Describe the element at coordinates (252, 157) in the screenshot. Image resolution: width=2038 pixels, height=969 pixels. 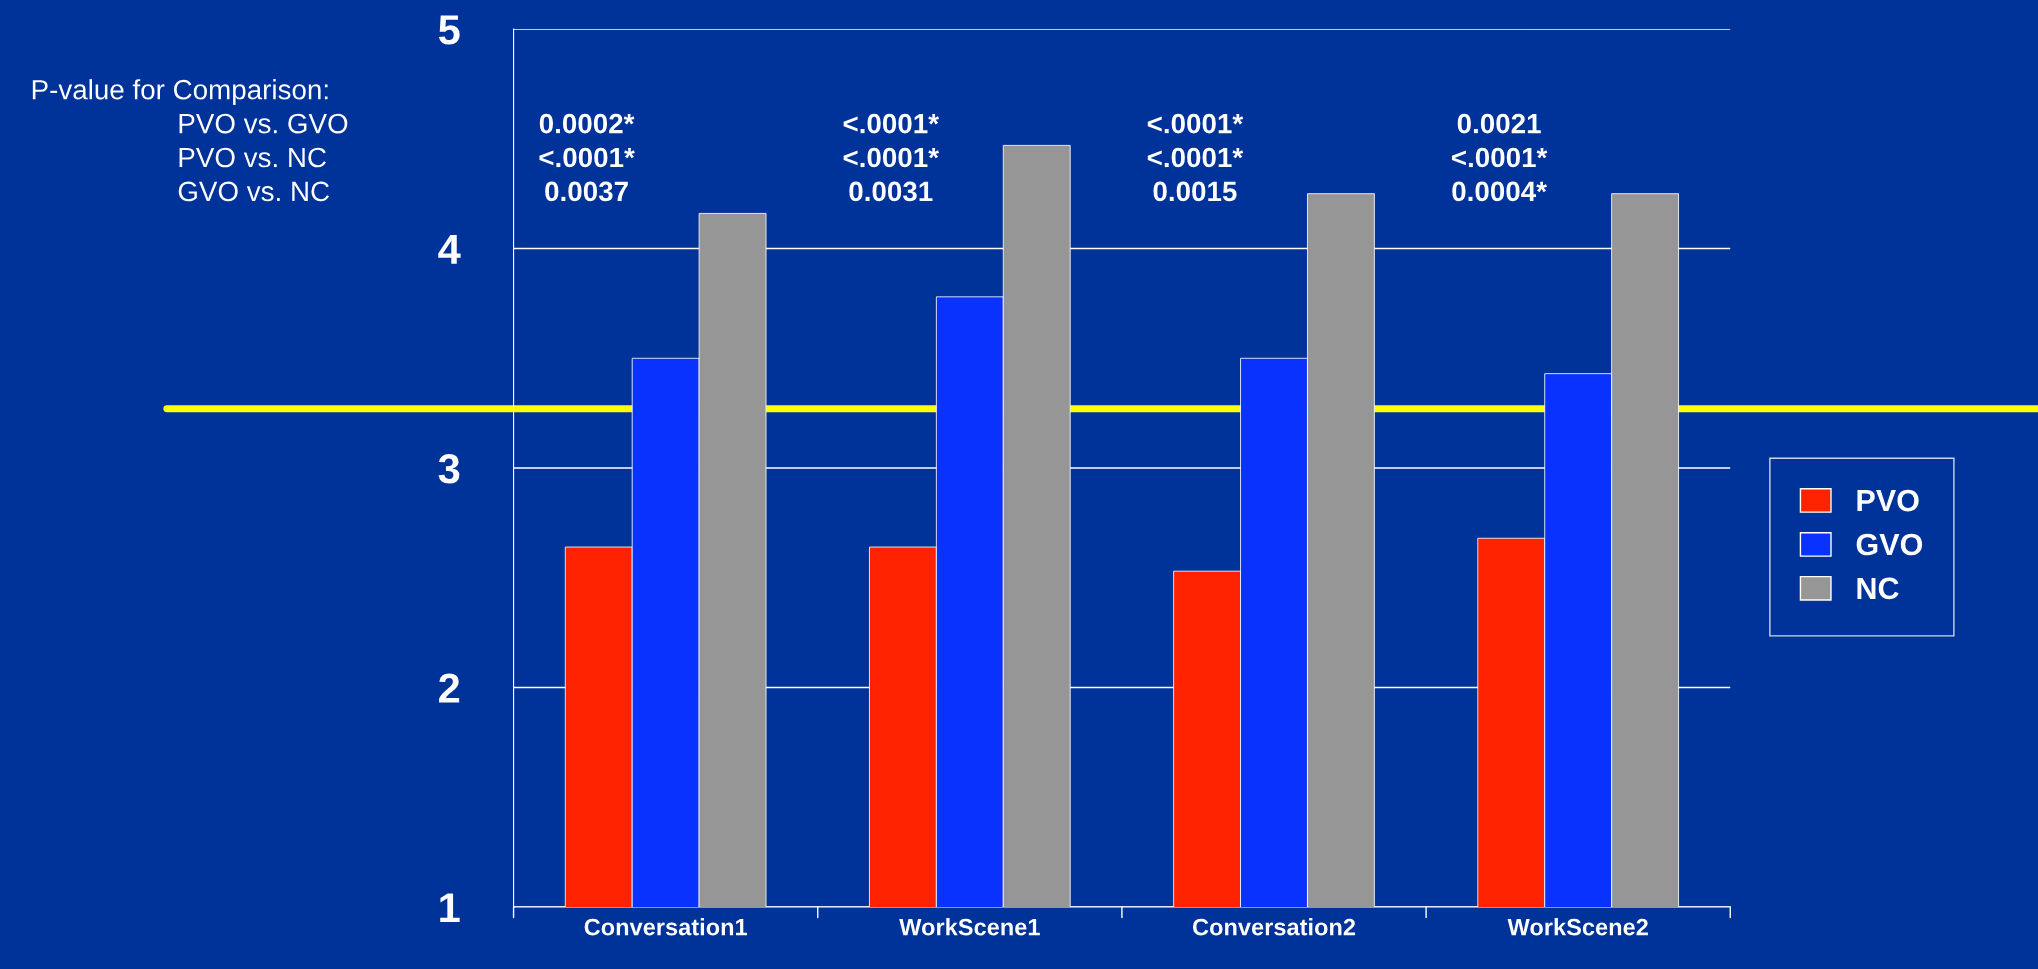
I see `text: PVO vs. NC` at that location.